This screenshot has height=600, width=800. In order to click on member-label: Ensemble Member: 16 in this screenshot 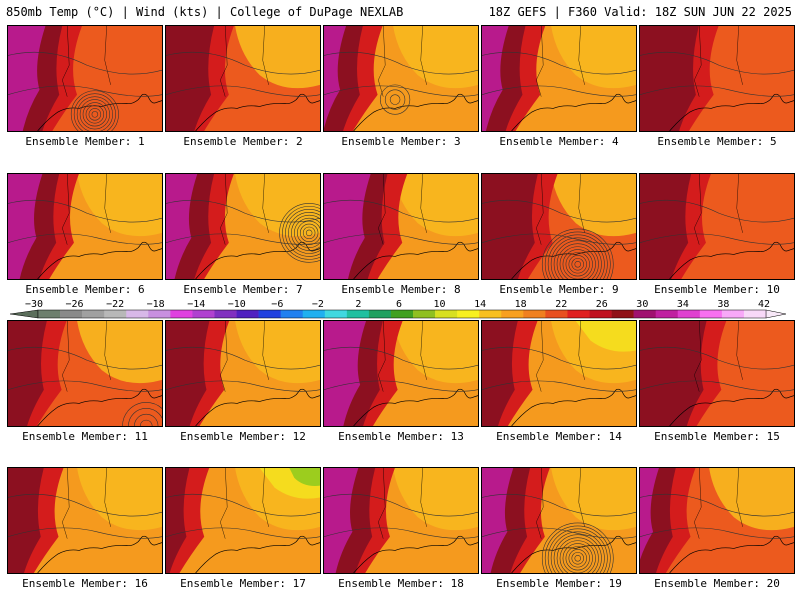, I will do `click(85, 583)`.